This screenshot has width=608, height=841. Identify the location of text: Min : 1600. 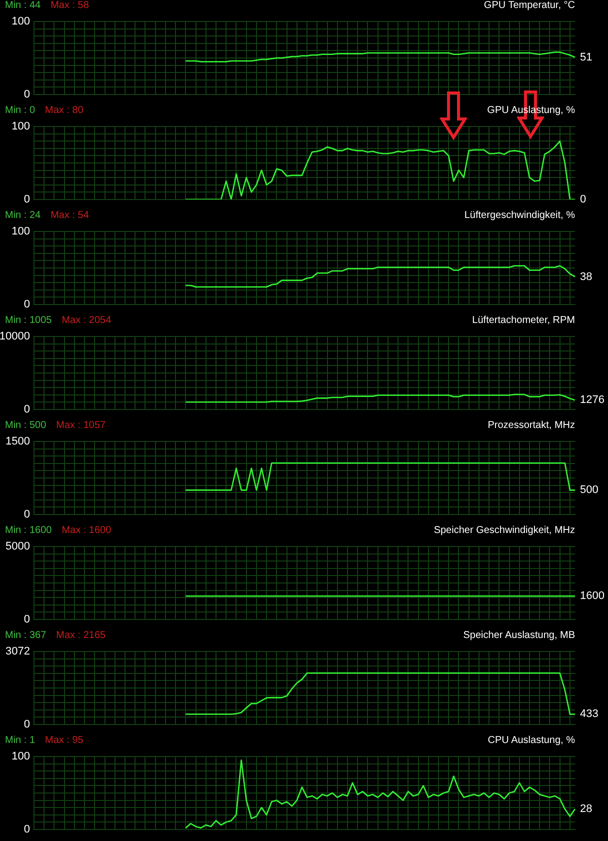
(28, 530).